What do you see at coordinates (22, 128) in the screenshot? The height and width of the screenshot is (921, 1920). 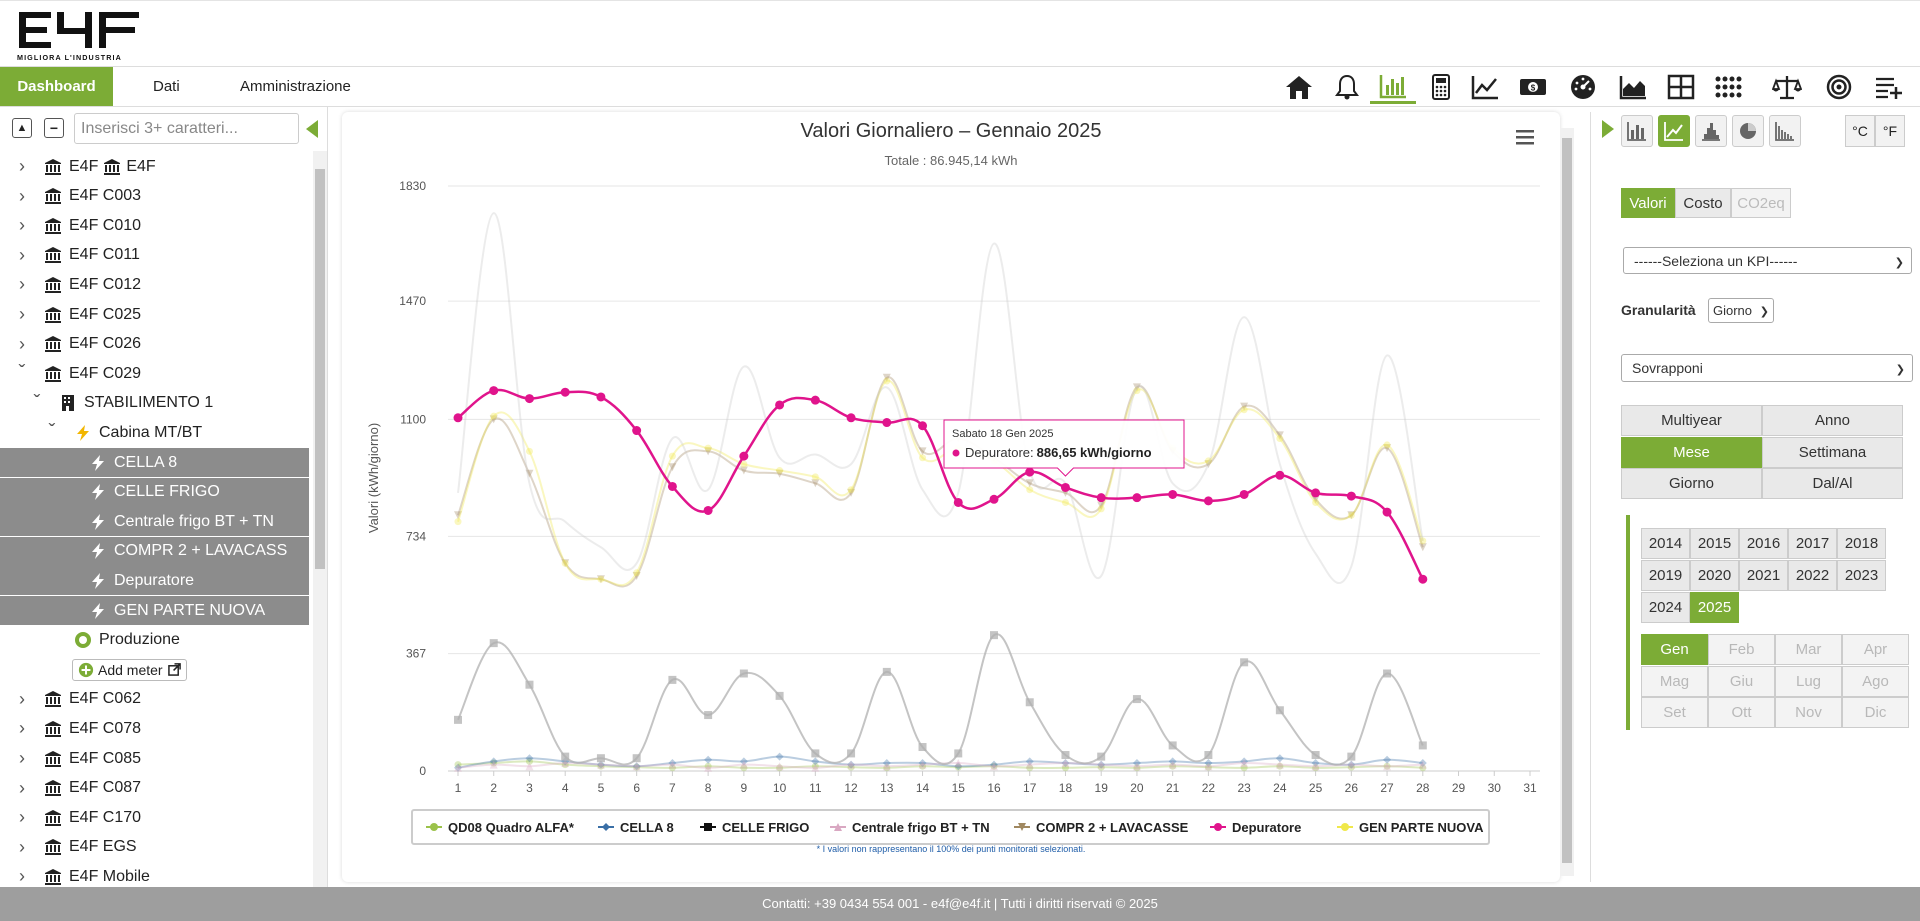 I see `expand-all-button: ▲` at bounding box center [22, 128].